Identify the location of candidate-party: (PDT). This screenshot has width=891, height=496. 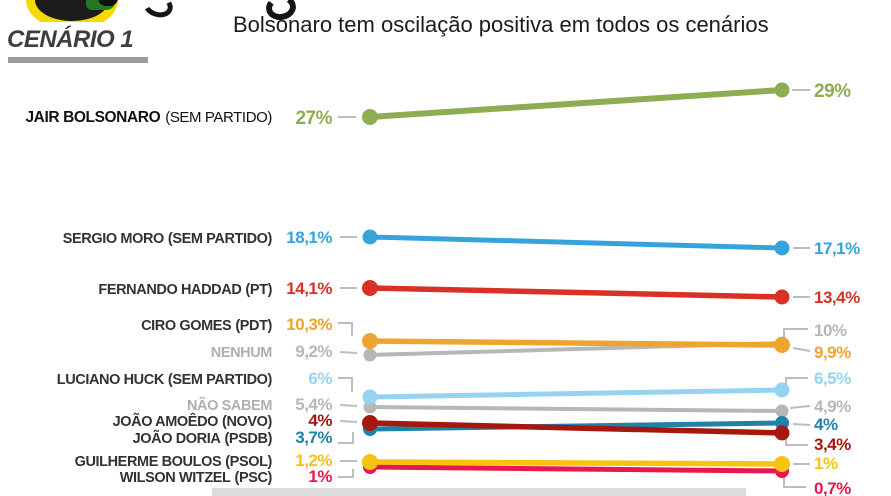
(253, 326).